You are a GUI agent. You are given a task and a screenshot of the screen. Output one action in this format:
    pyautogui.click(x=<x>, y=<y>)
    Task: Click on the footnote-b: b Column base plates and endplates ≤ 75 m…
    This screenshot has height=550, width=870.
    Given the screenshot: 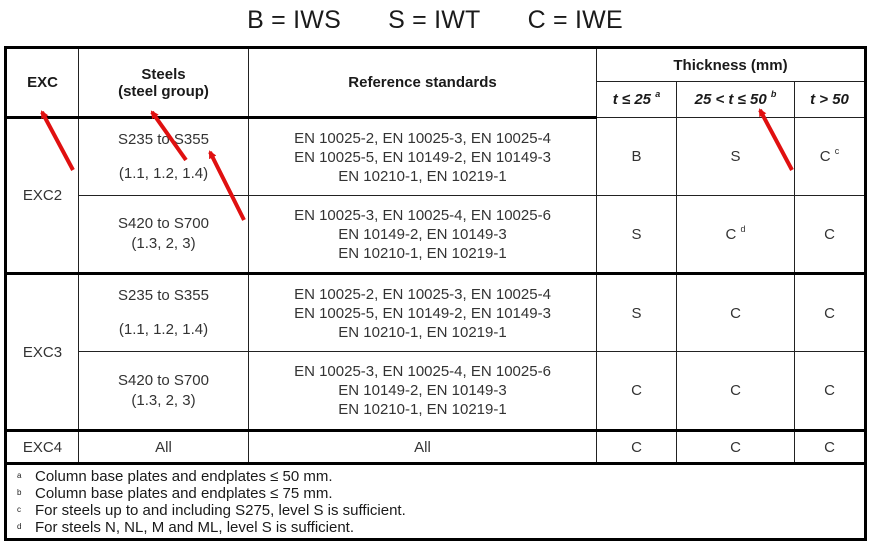 What is the action you would take?
    pyautogui.click(x=175, y=493)
    